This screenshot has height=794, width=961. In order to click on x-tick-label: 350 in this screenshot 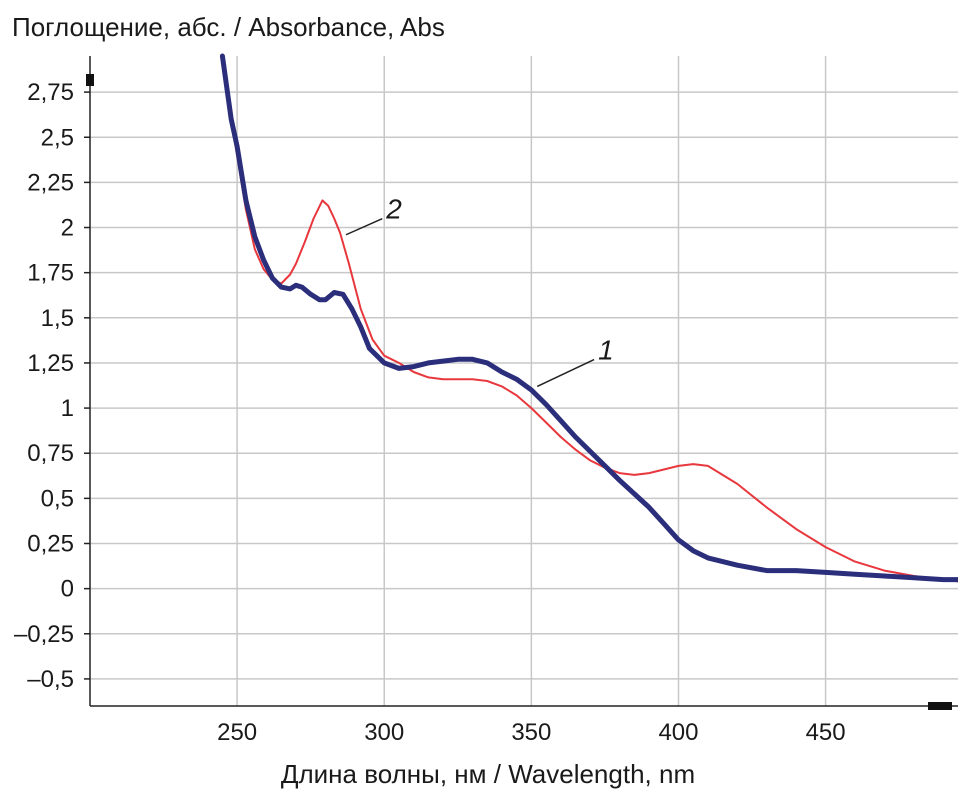, I will do `click(531, 732)`.